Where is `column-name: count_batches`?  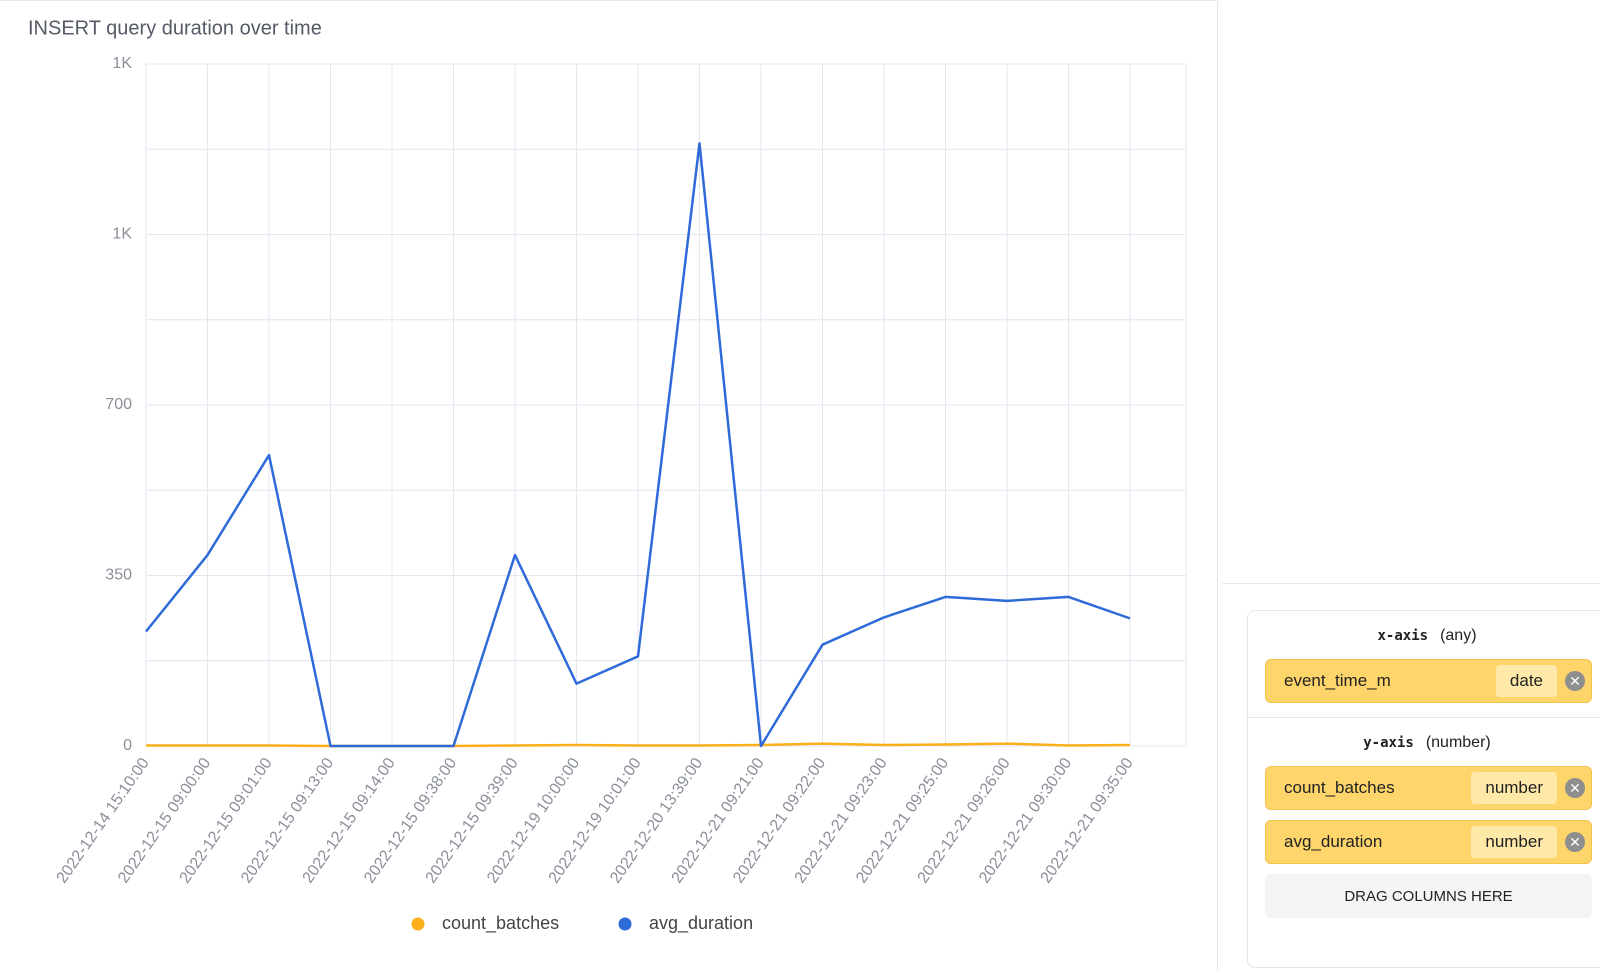
column-name: count_batches is located at coordinates (1339, 787).